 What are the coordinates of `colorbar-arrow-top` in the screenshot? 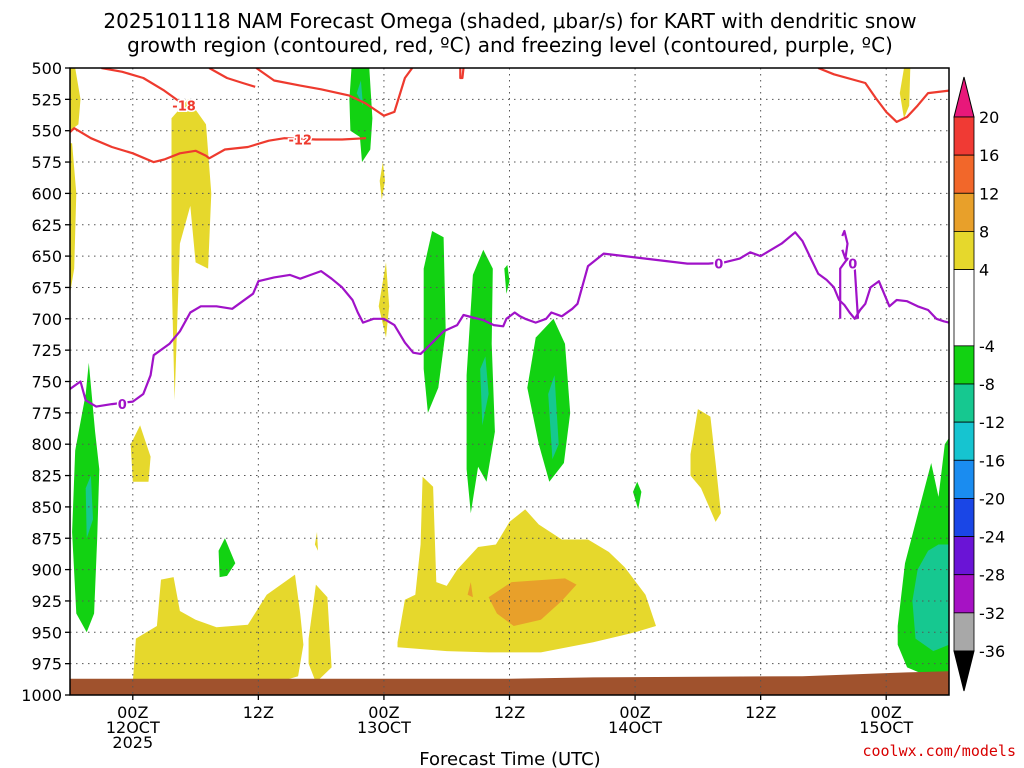 It's located at (964, 97).